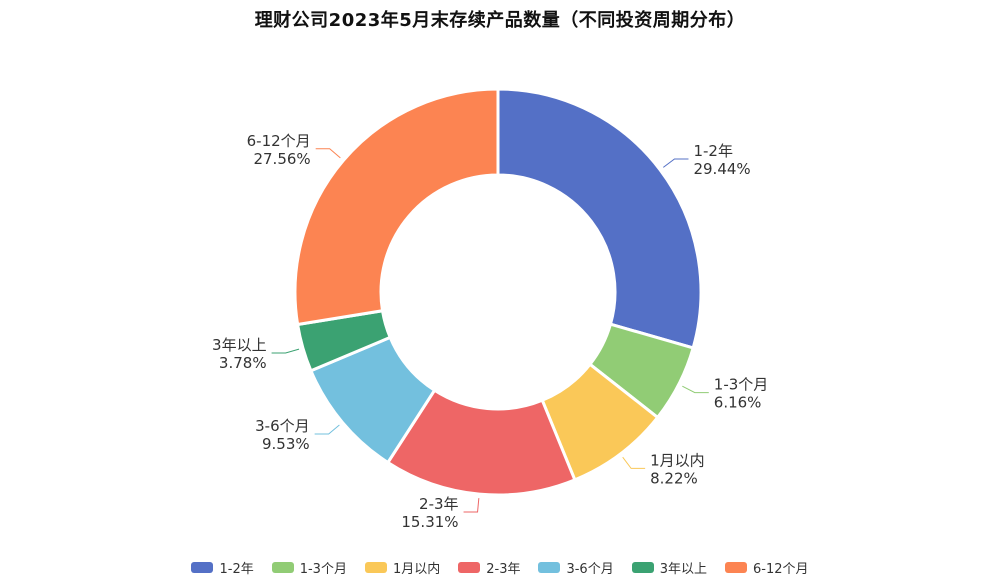 Image resolution: width=1000 pixels, height=583 pixels. Describe the element at coordinates (243, 363) in the screenshot. I see `slice-value-label: 3.78%` at that location.